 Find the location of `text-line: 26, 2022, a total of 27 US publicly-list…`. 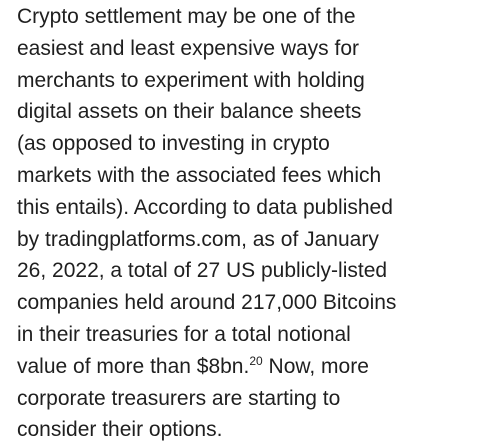

text-line: 26, 2022, a total of 27 US publicly-list… is located at coordinates (202, 271).